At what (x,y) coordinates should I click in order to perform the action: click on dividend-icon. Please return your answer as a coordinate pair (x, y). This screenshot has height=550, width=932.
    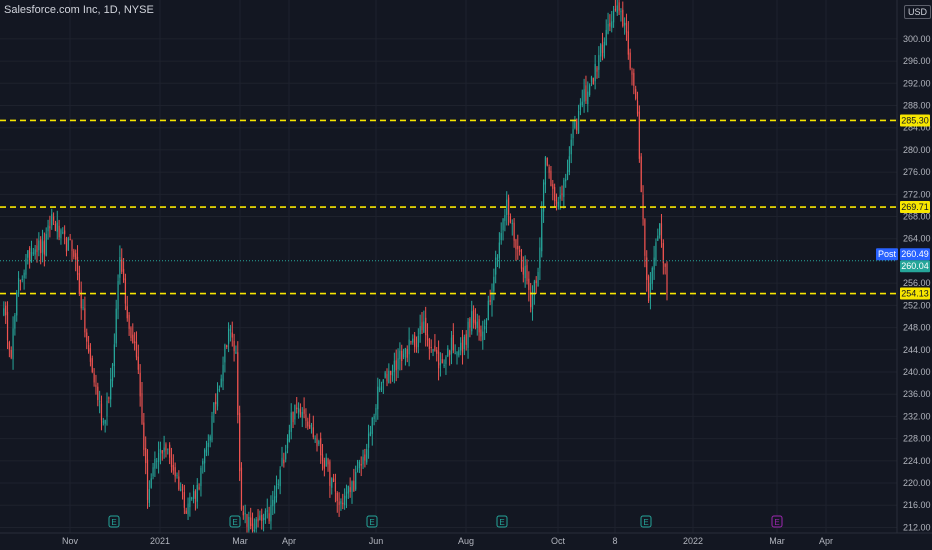
    Looking at the image, I should click on (777, 521).